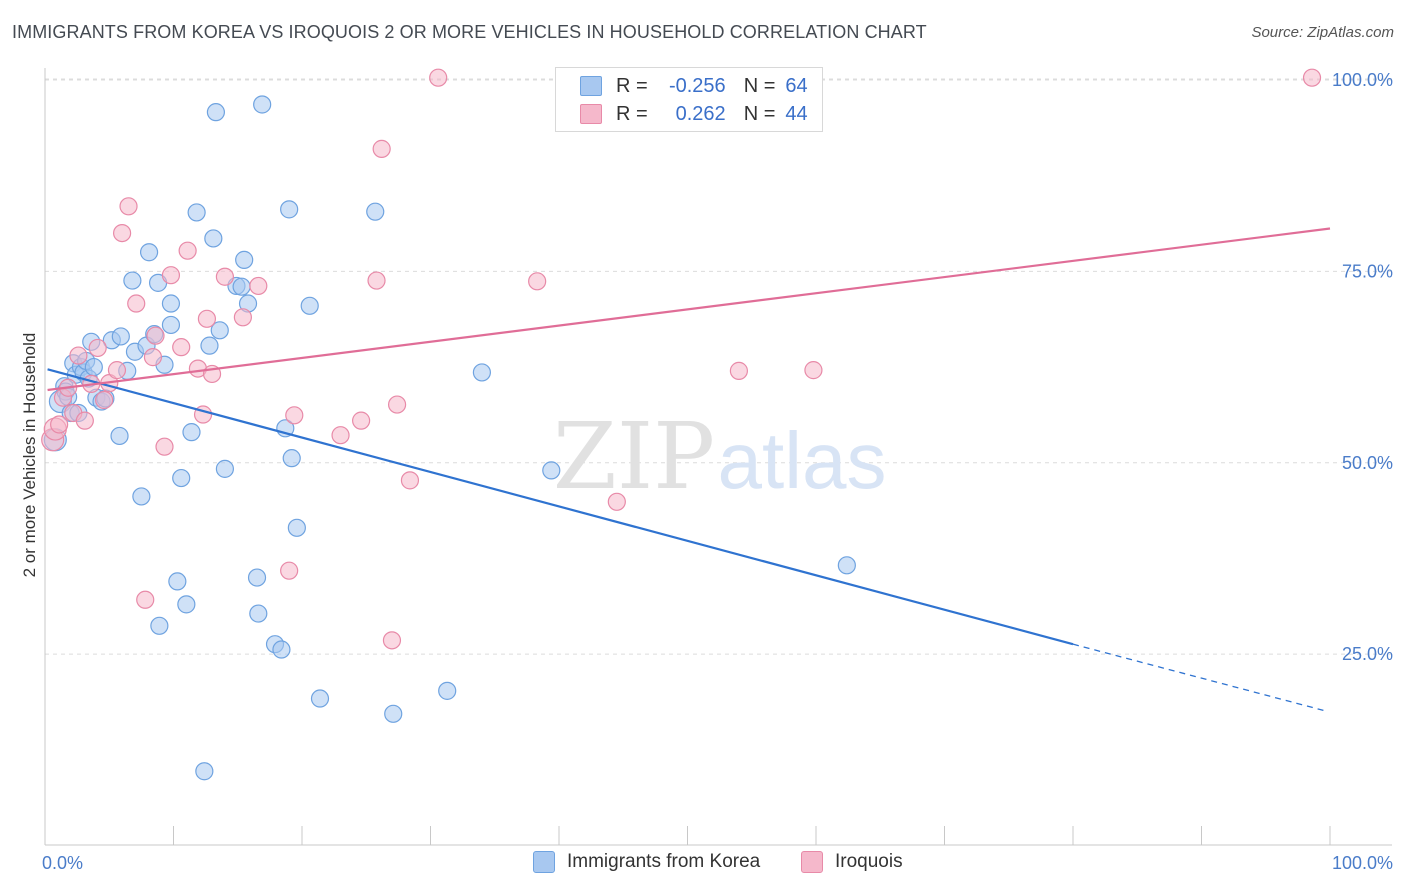 The image size is (1406, 892). I want to click on x-tick-label: 0.0%, so click(62, 863).